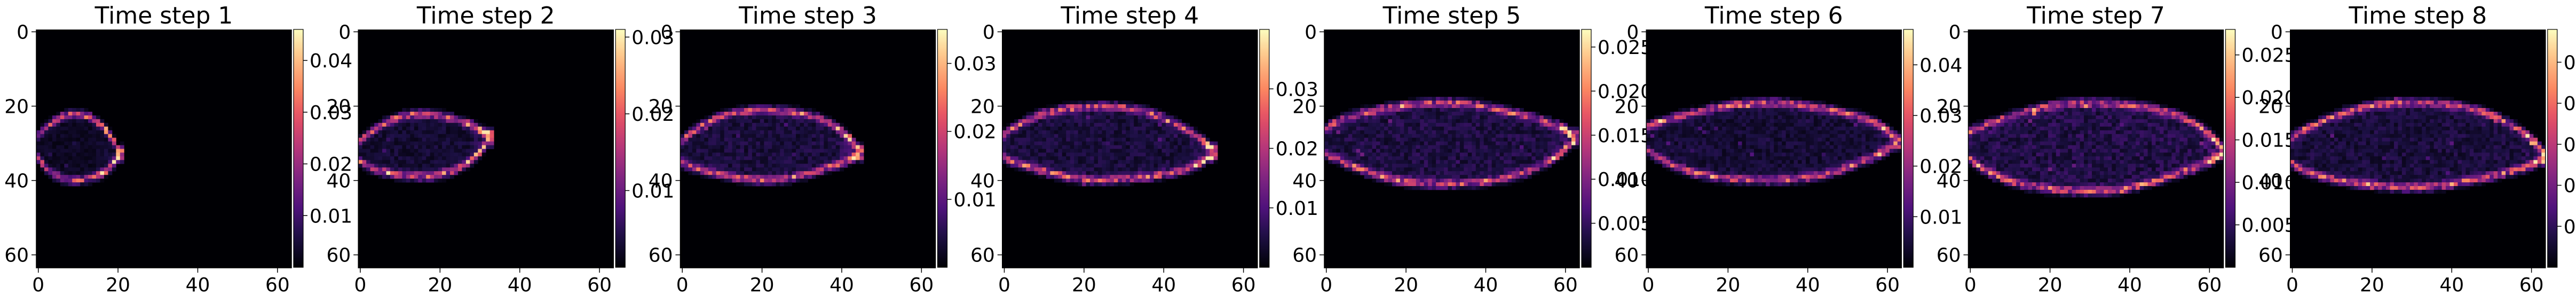 This screenshot has width=2576, height=301. What do you see at coordinates (620, 148) in the screenshot?
I see `colorbar` at bounding box center [620, 148].